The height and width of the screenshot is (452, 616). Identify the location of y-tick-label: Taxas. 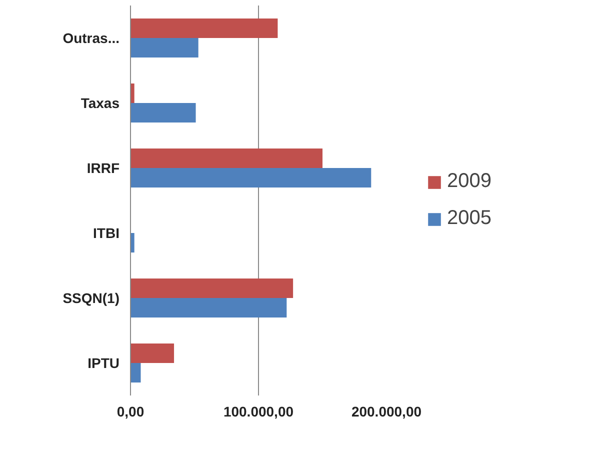
(100, 103).